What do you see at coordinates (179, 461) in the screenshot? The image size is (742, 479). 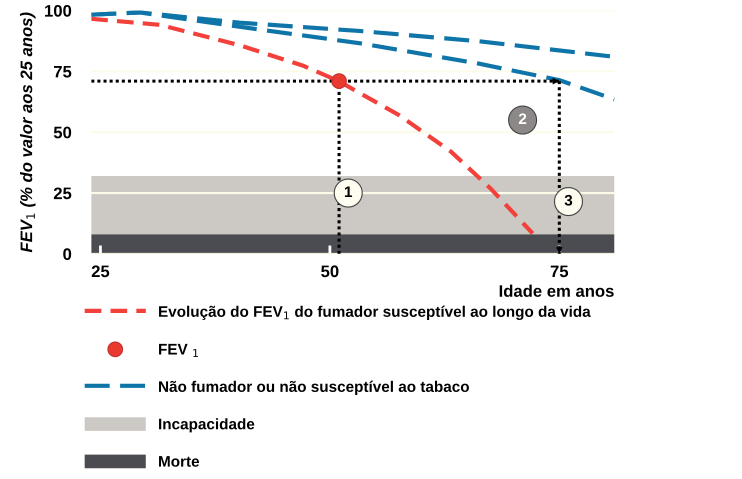 I see `legend-label: Morte` at bounding box center [179, 461].